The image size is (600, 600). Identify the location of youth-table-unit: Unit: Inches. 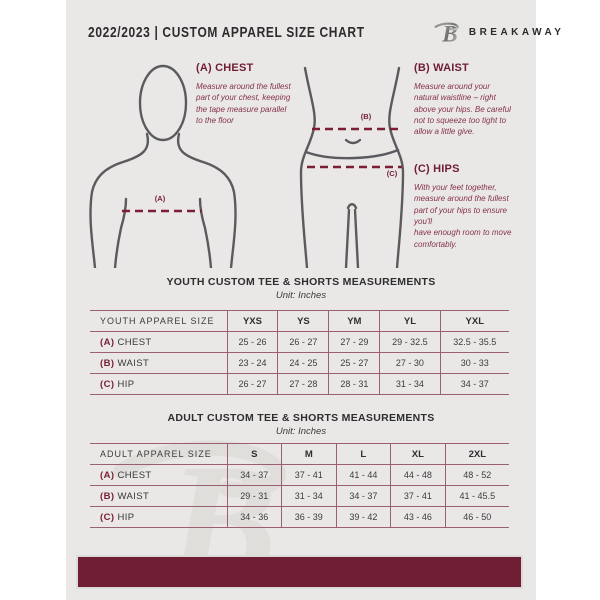
(301, 295).